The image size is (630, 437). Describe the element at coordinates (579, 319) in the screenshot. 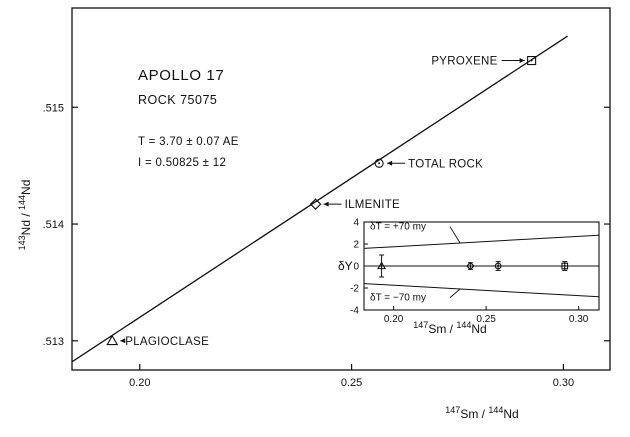

I see `inset-x-tick-label: 0.30` at that location.